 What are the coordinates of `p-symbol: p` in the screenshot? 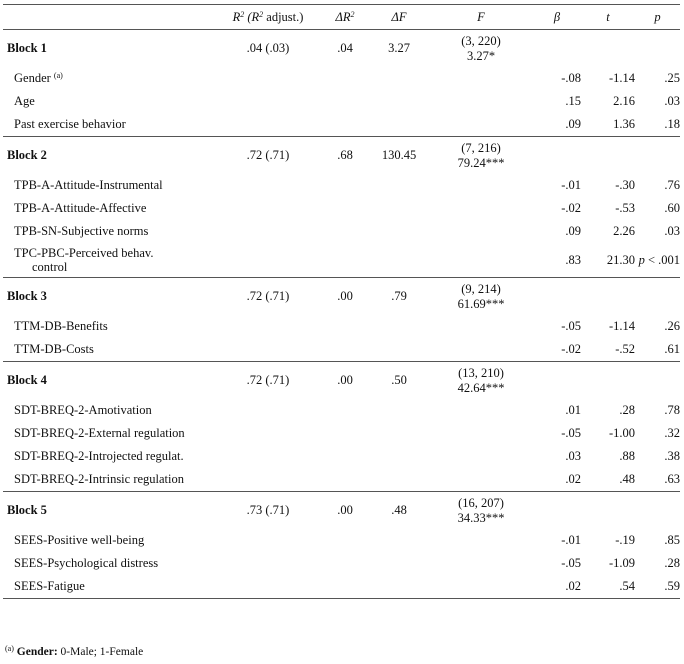 It's located at (641, 259).